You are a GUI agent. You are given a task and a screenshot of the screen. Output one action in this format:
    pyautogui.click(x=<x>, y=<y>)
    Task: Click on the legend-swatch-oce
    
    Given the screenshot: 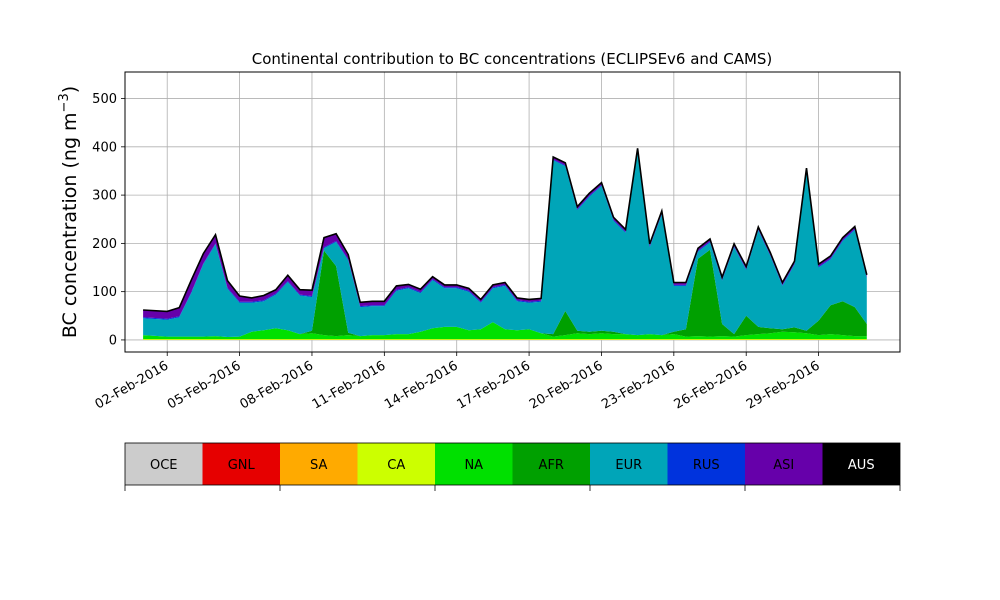 What is the action you would take?
    pyautogui.click(x=164, y=464)
    